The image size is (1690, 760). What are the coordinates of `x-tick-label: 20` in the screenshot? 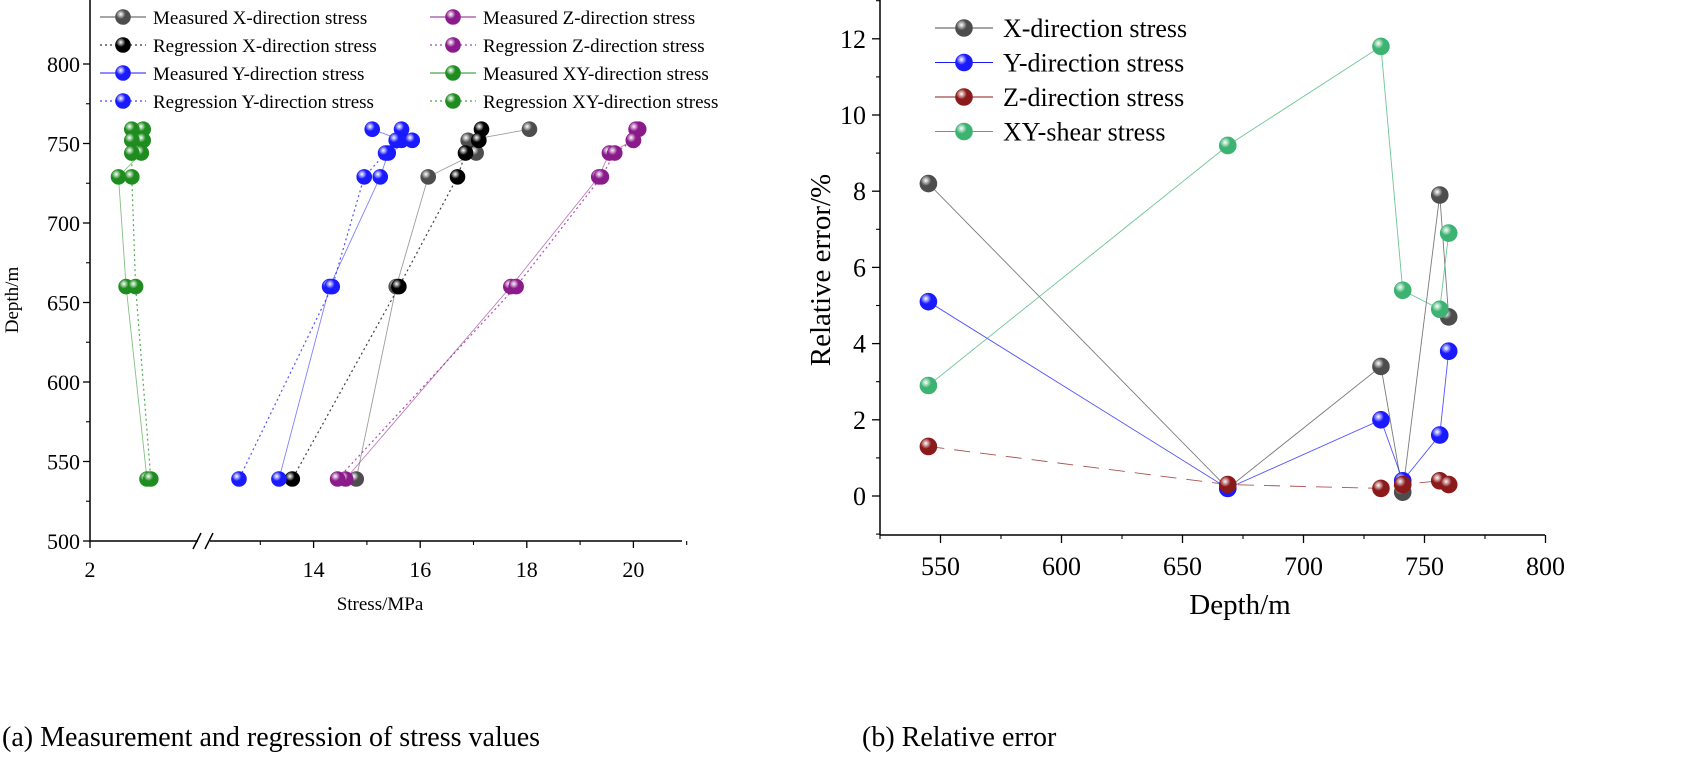 It's located at (633, 569).